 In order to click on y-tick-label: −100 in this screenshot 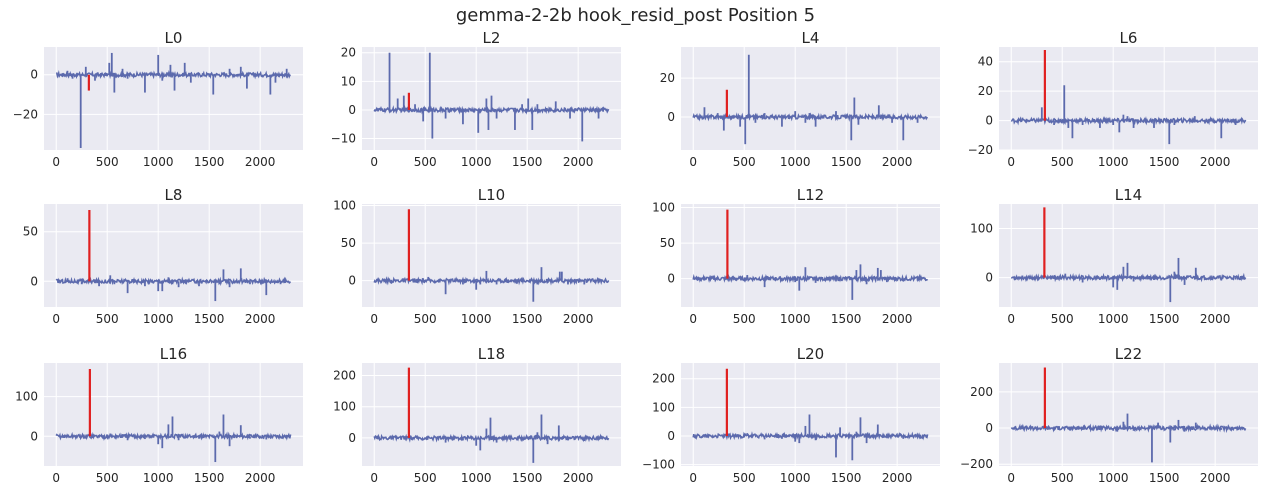, I will do `click(658, 465)`.